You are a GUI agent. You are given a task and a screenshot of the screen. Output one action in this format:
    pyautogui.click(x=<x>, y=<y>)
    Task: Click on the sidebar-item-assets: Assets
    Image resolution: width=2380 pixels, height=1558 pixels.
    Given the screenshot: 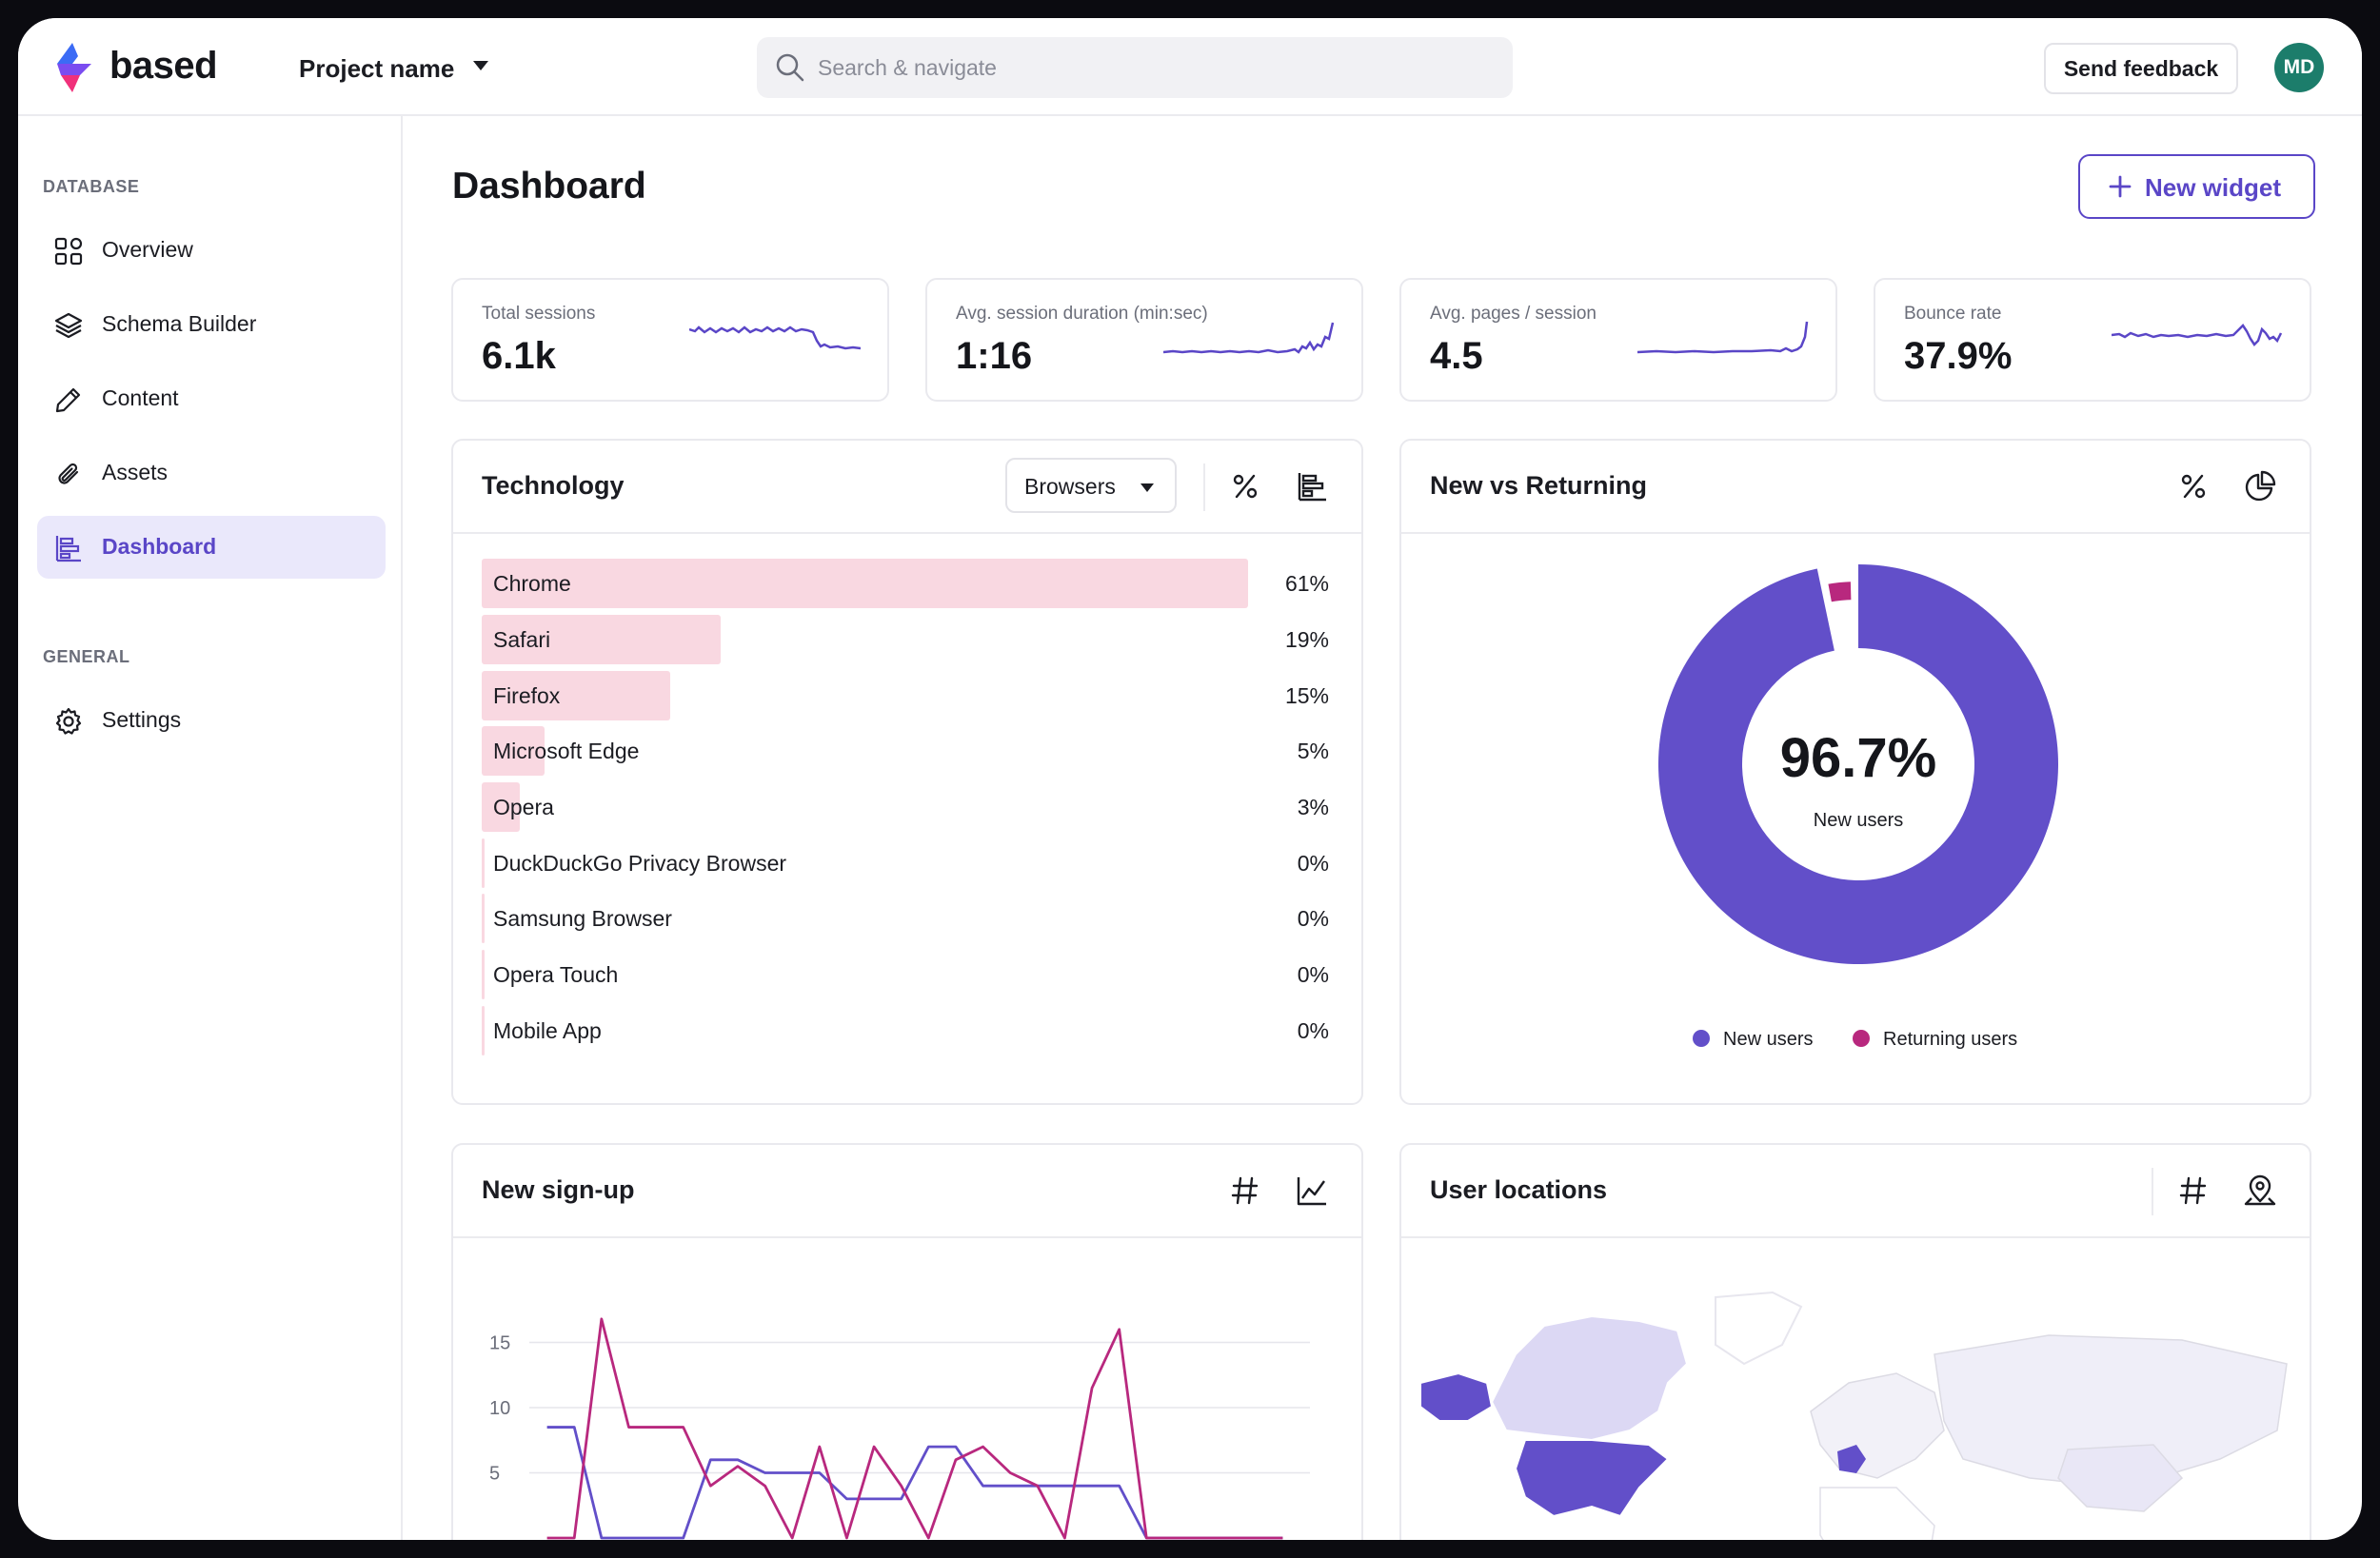 What is the action you would take?
    pyautogui.click(x=211, y=473)
    